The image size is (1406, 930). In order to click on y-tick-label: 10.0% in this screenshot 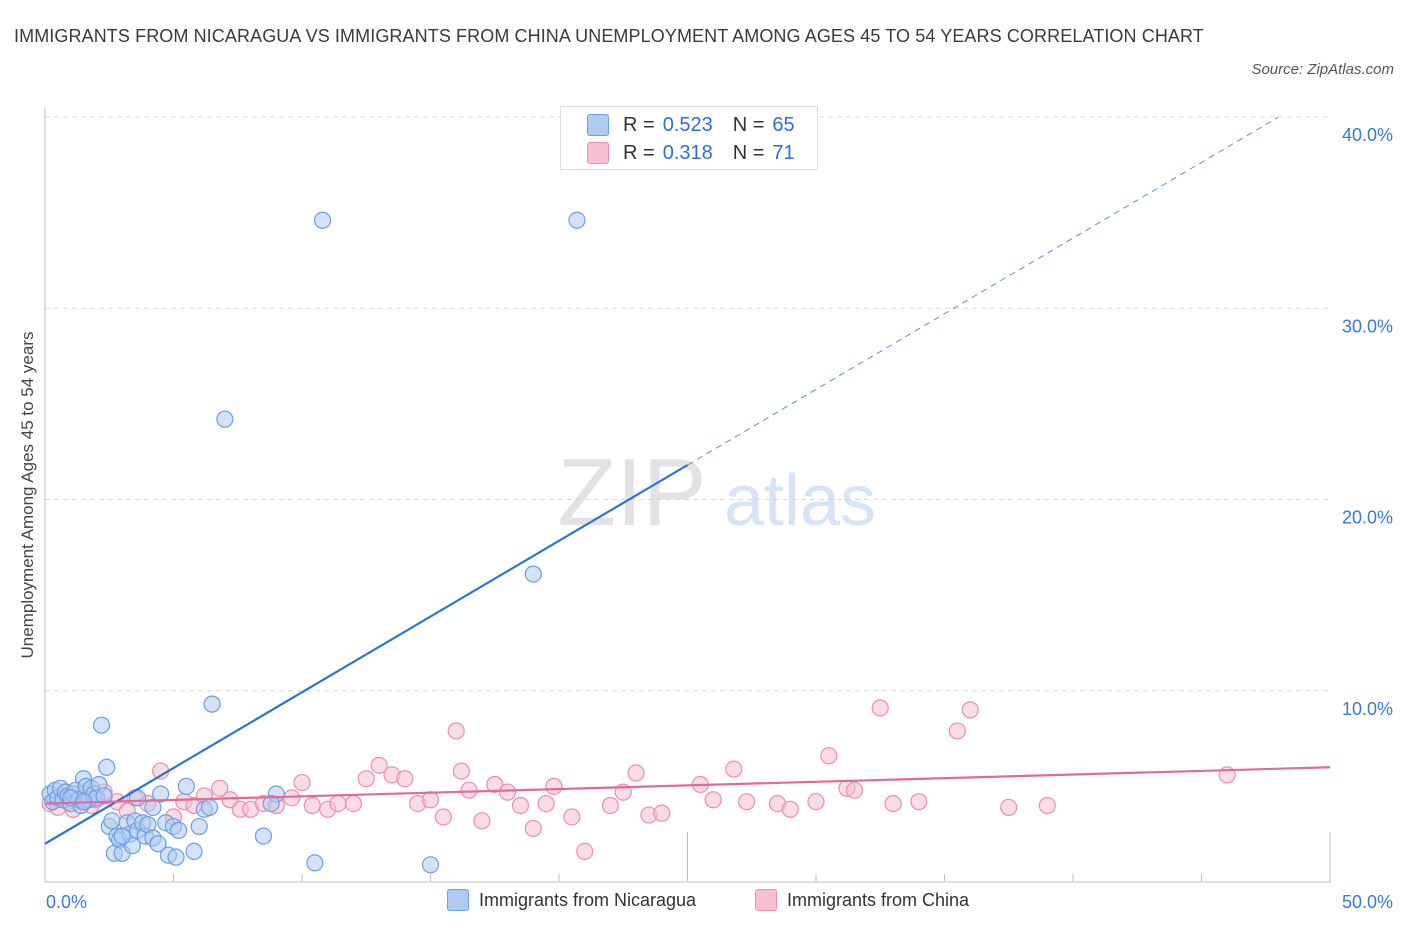, I will do `click(1367, 709)`.